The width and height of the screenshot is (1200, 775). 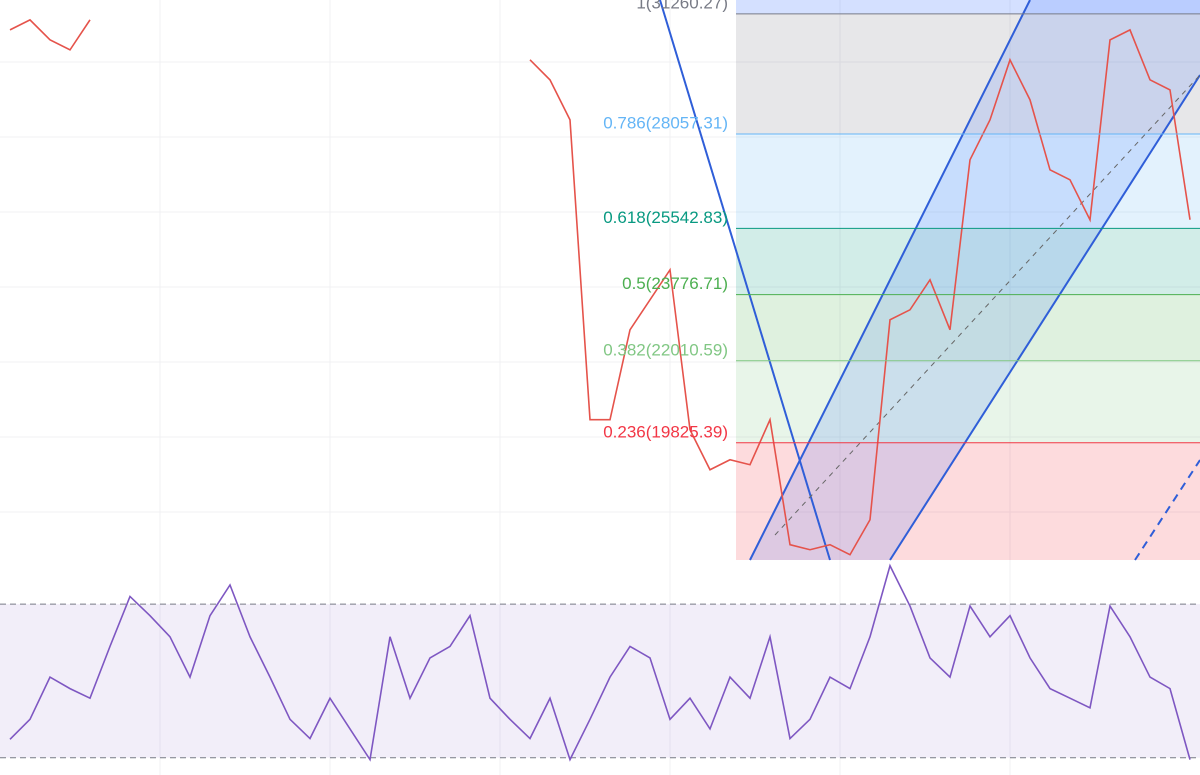 I want to click on trend-line, so click(x=745, y=280).